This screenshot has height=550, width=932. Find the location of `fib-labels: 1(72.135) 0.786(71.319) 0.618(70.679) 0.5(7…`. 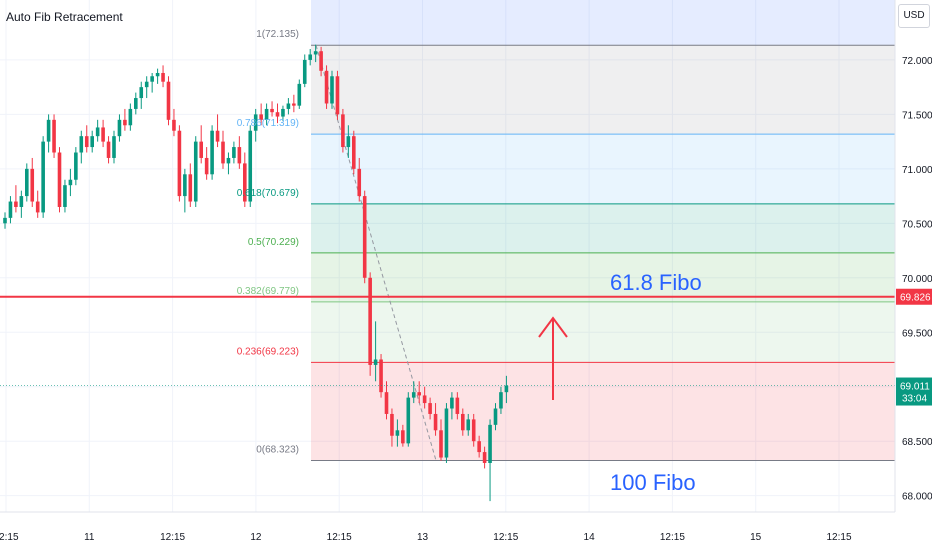

fib-labels: 1(72.135) 0.786(71.319) 0.618(70.679) 0.5(7… is located at coordinates (268, 242).